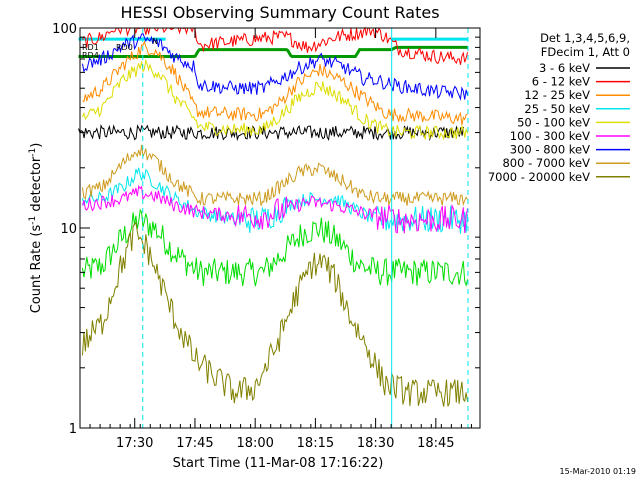 The width and height of the screenshot is (640, 480). What do you see at coordinates (315, 443) in the screenshot?
I see `x-tick-label: 18:15` at bounding box center [315, 443].